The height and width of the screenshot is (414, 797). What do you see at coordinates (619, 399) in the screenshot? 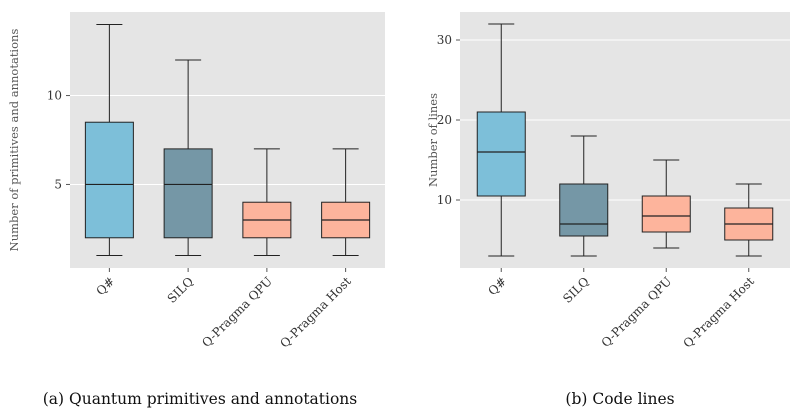
I see `subfigure-caption: (b) Code lines` at bounding box center [619, 399].